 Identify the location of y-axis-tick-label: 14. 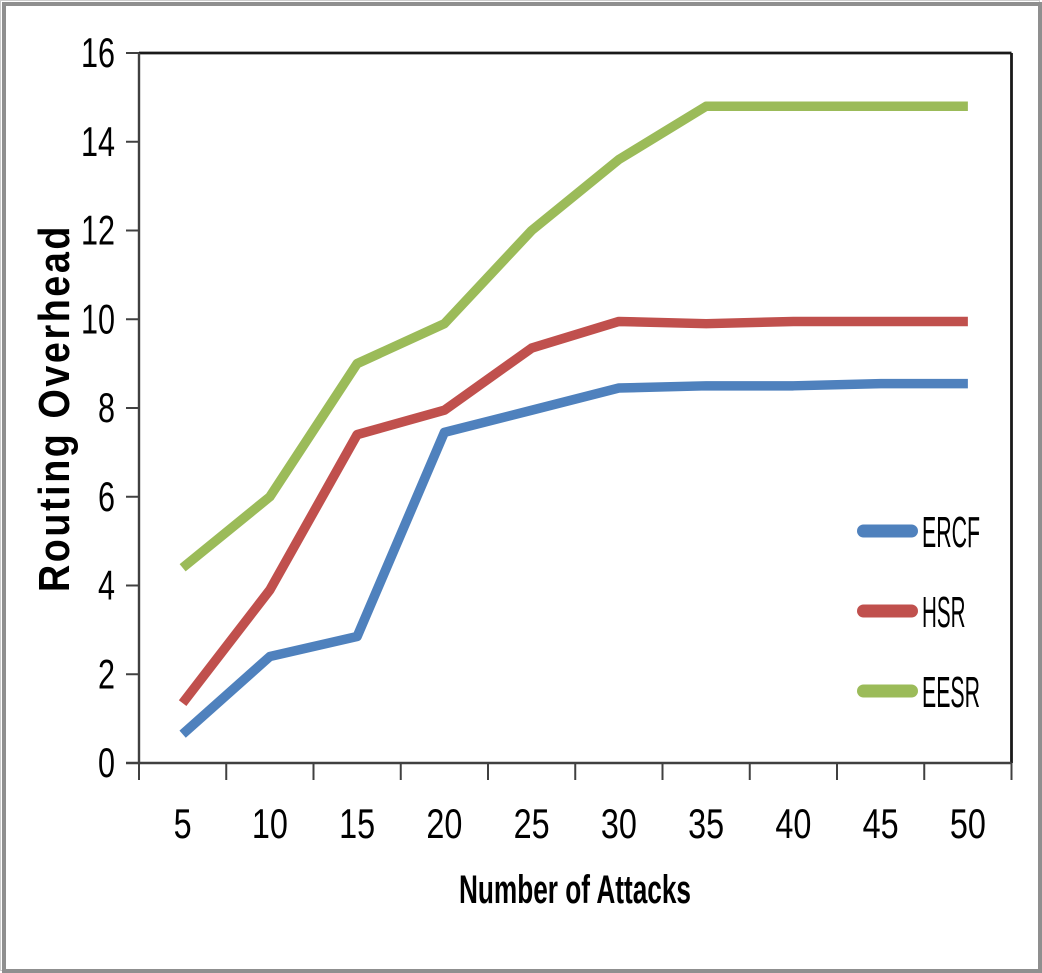
(98, 141).